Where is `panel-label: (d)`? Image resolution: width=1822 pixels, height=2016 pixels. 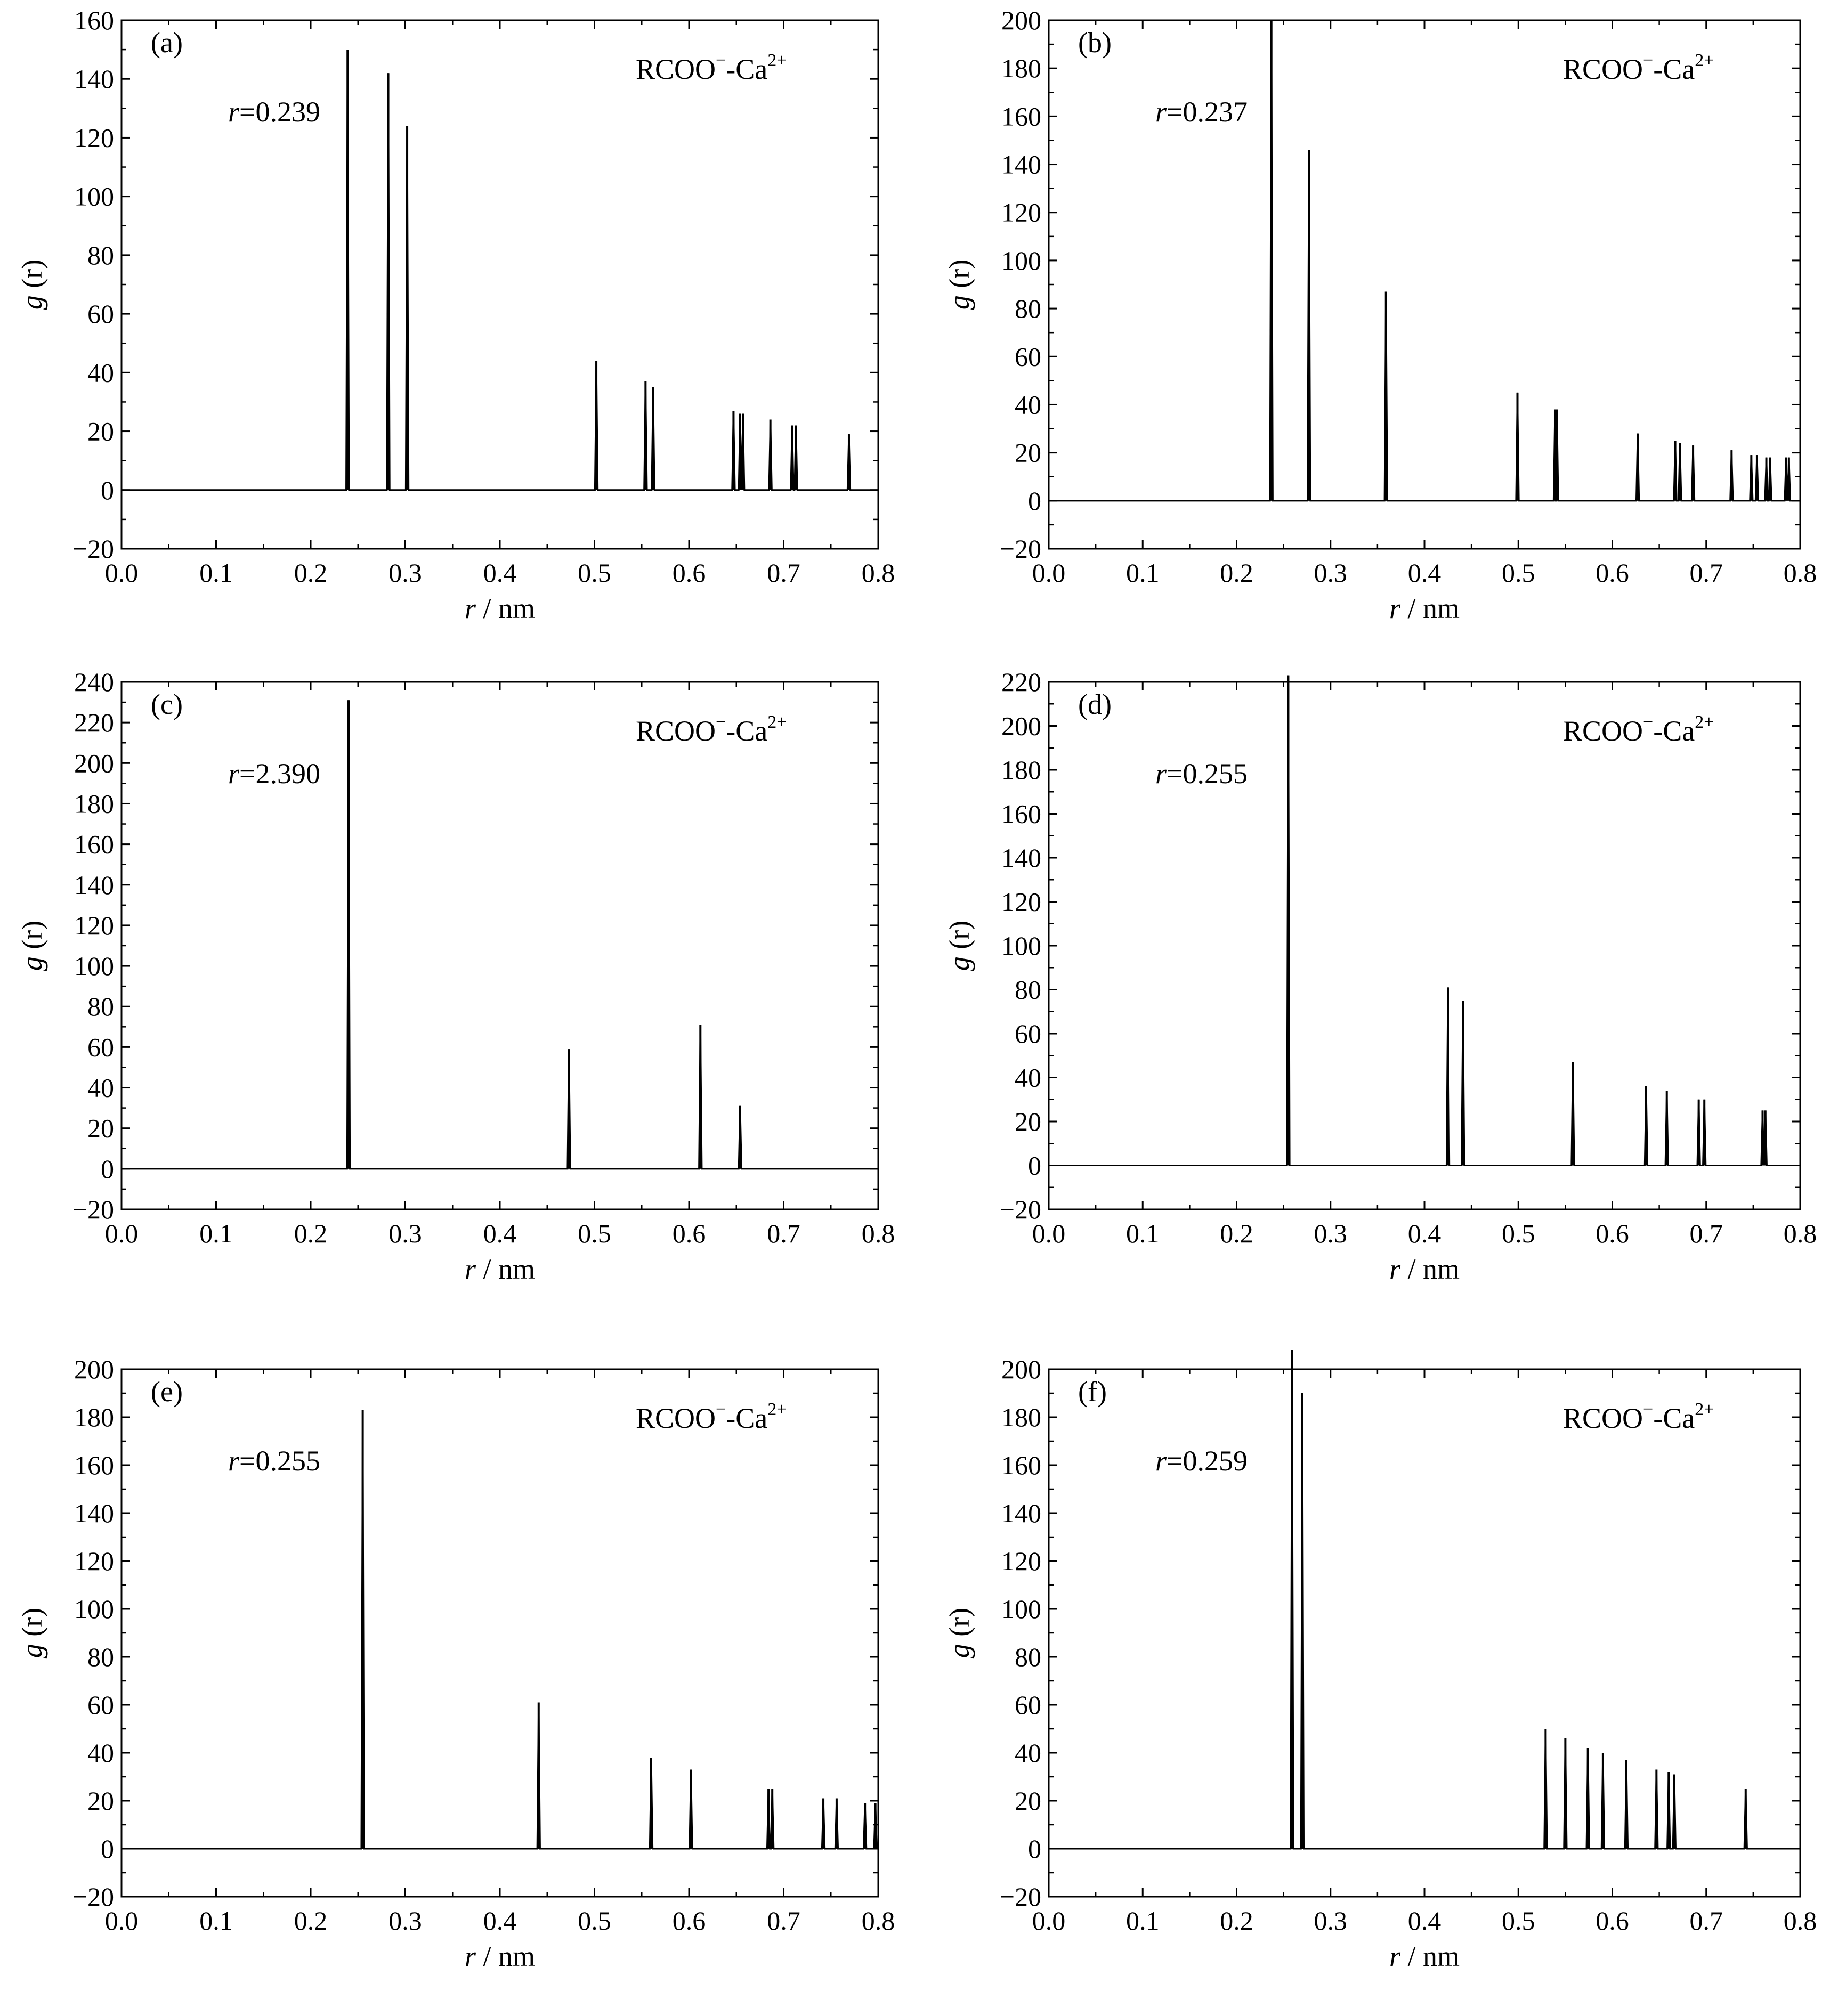
panel-label: (d) is located at coordinates (1095, 704).